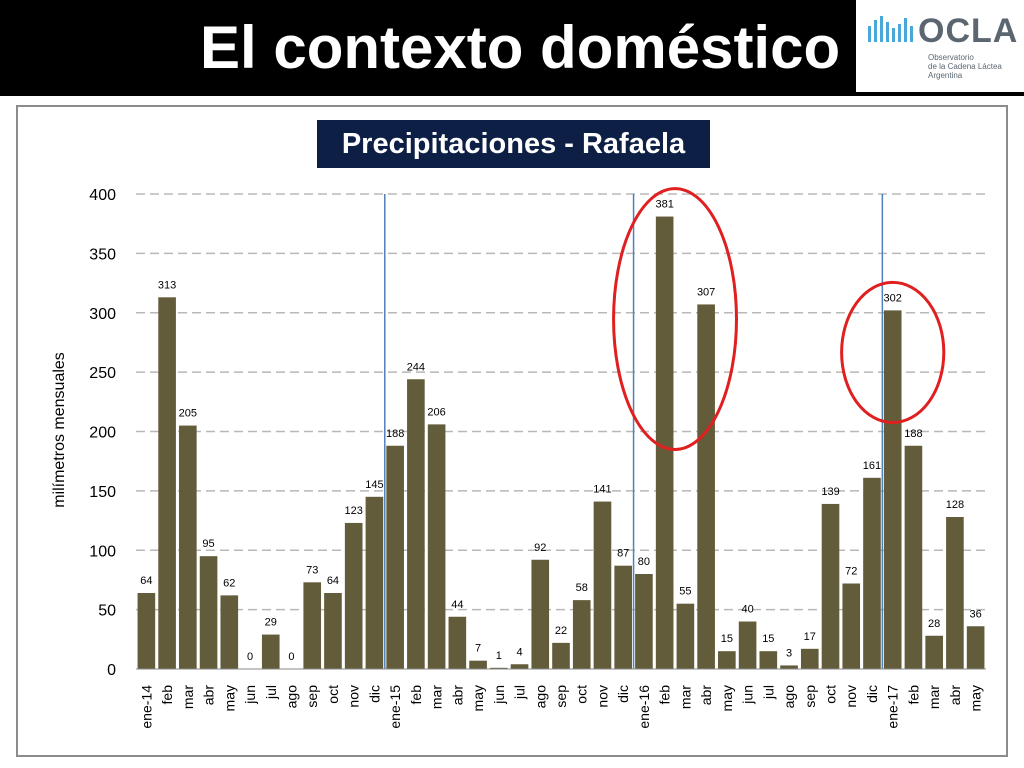  What do you see at coordinates (395, 707) in the screenshot?
I see `x-tick-label: ene-15` at bounding box center [395, 707].